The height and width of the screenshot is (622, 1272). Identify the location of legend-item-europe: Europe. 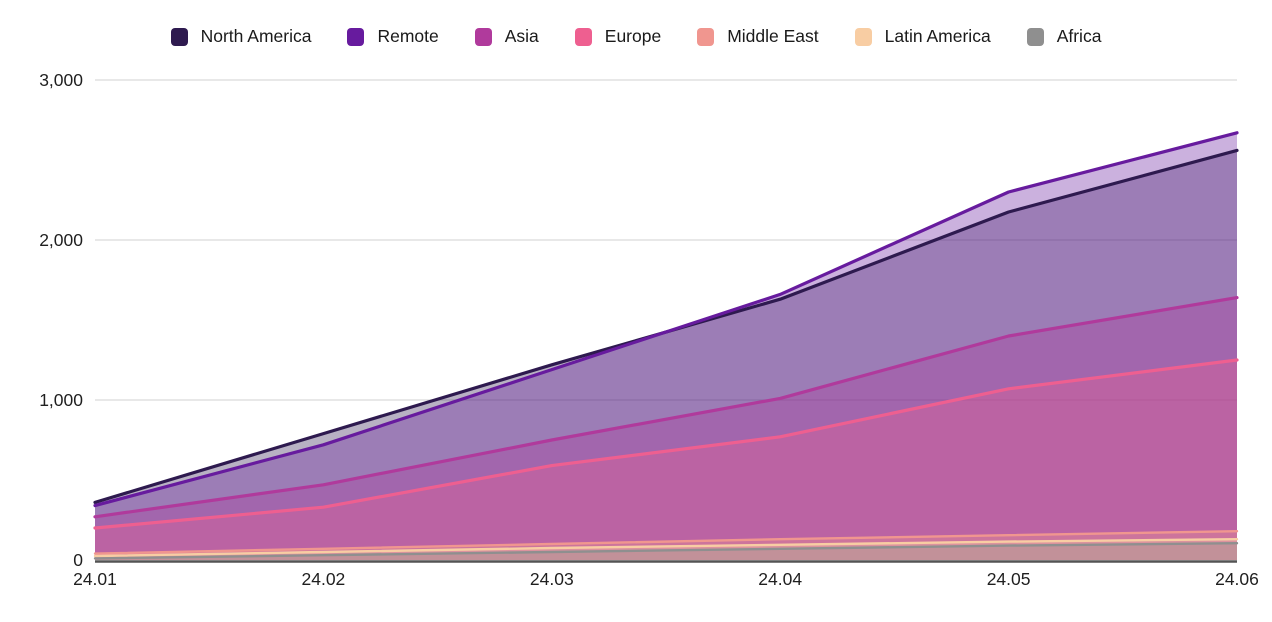
(618, 36).